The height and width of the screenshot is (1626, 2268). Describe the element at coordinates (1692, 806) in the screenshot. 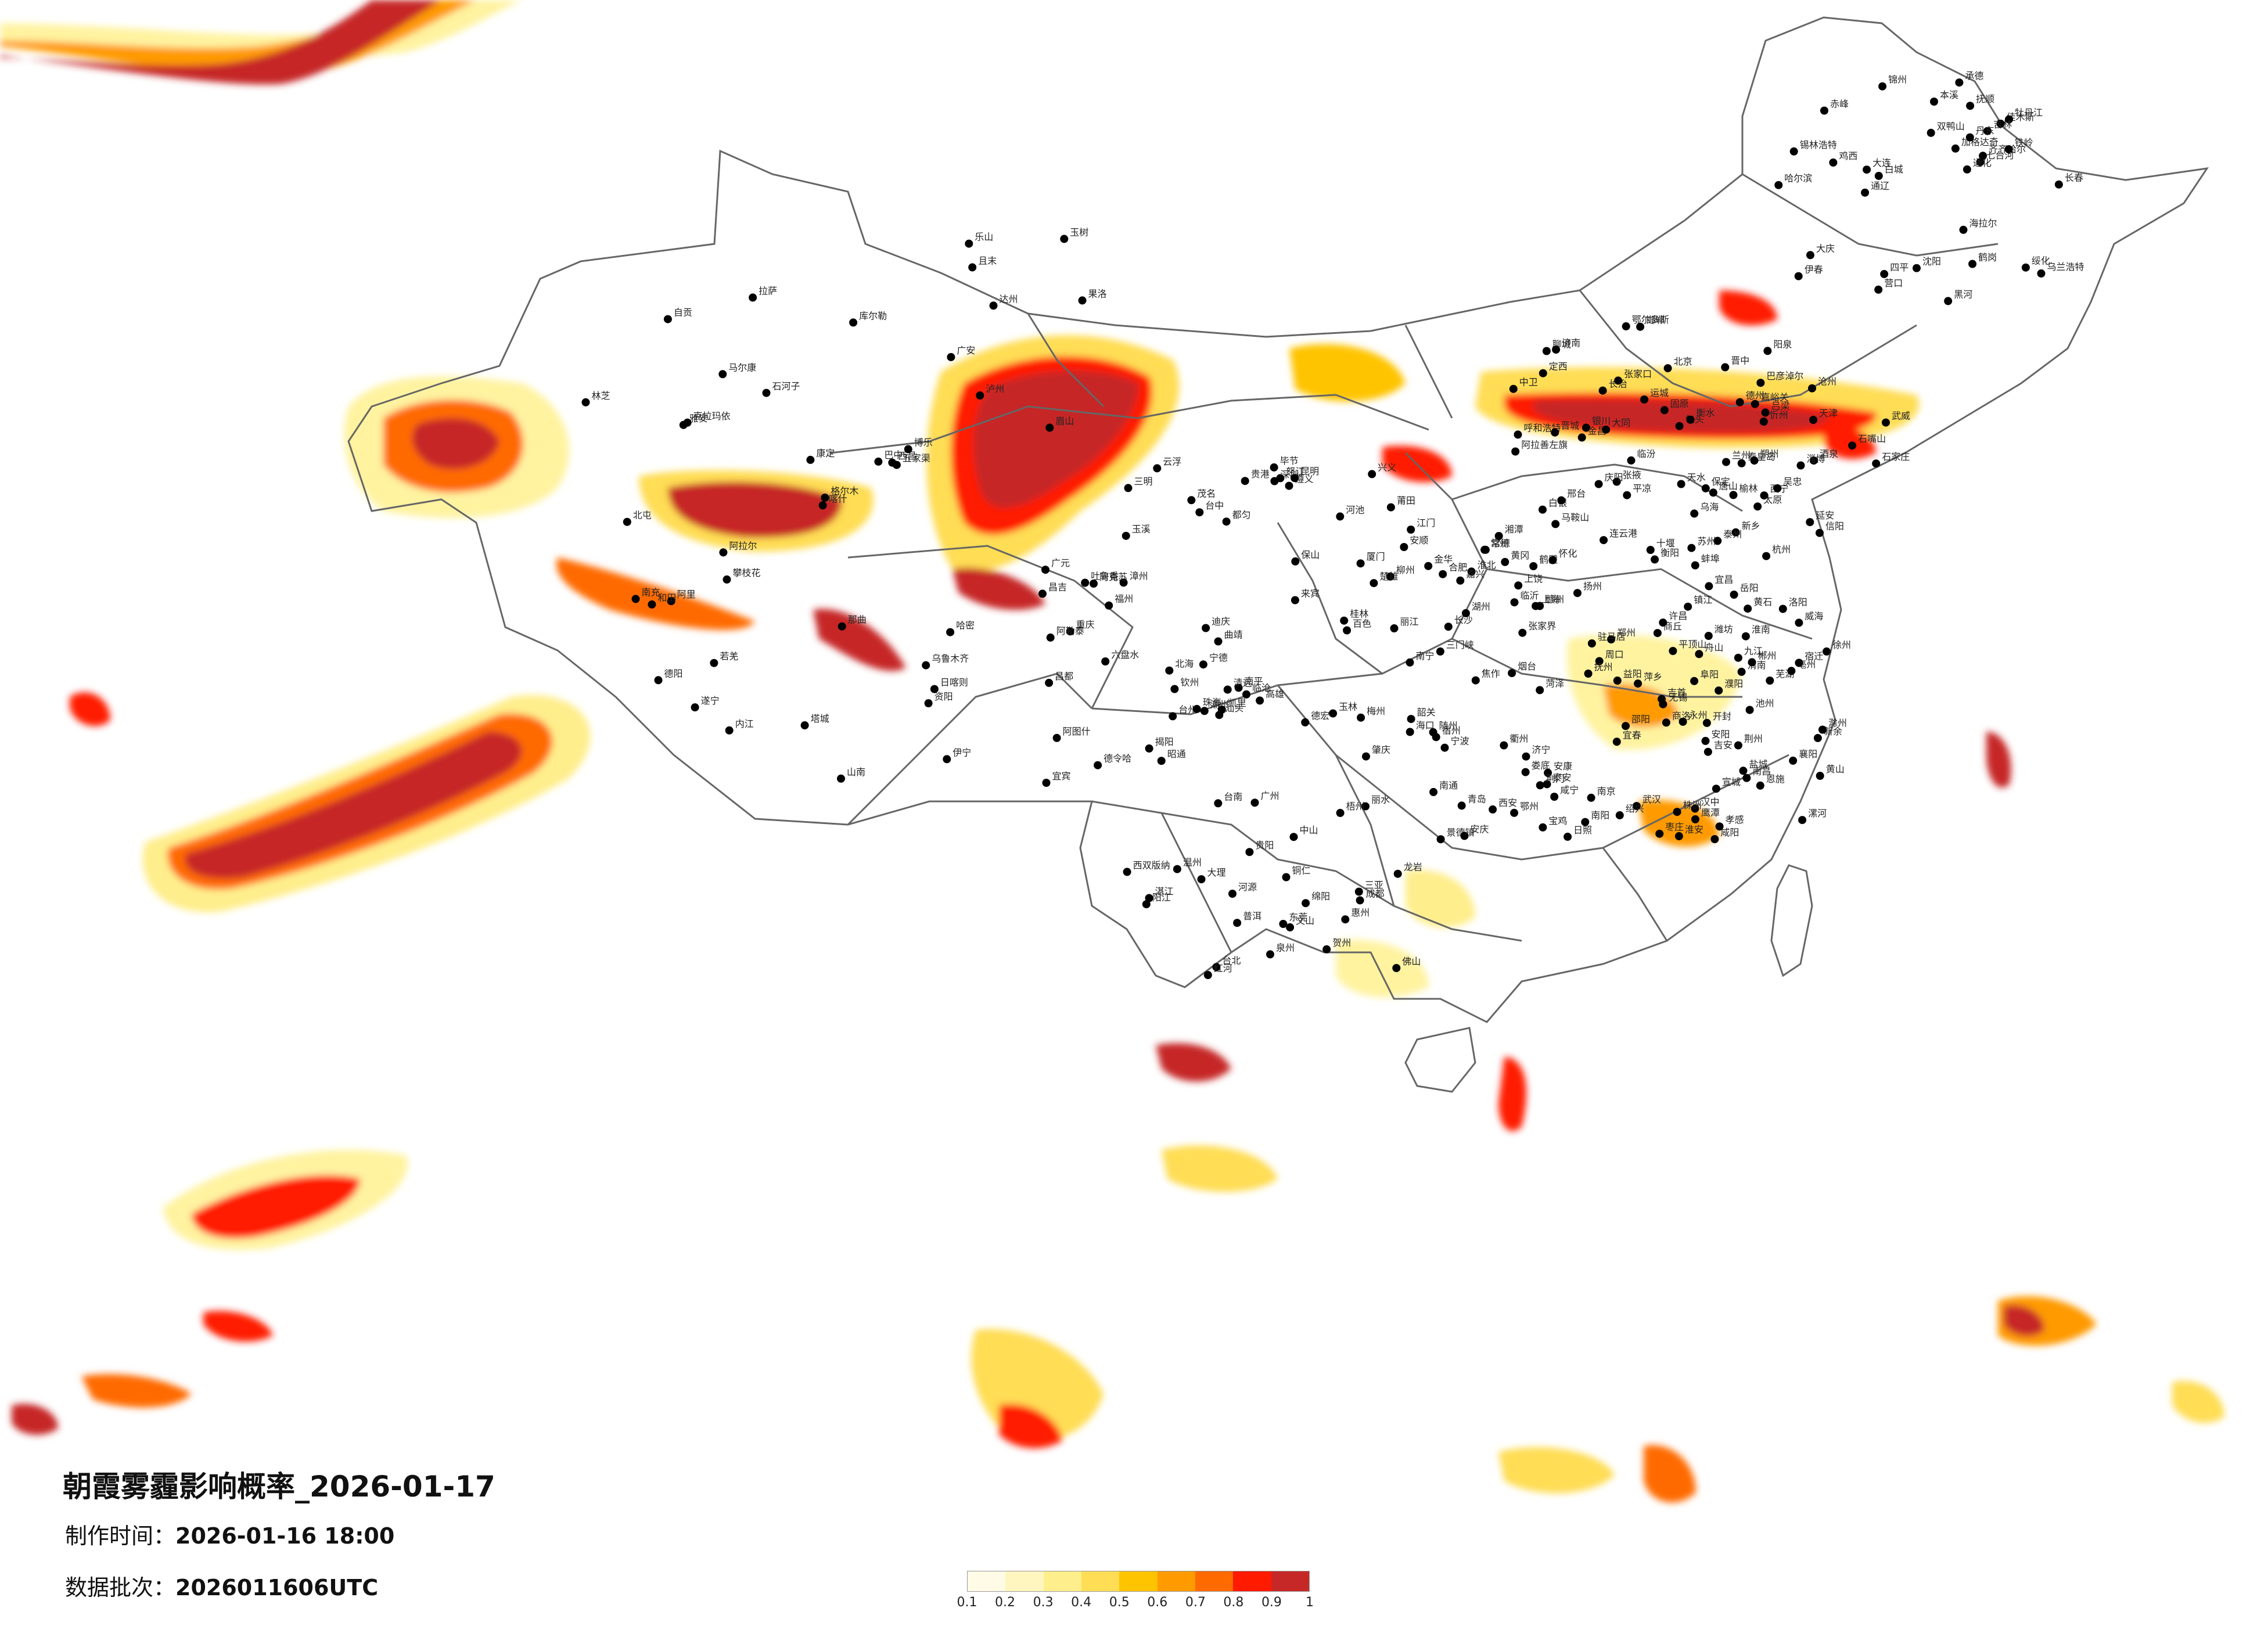

I see `city-label: 株洲` at that location.